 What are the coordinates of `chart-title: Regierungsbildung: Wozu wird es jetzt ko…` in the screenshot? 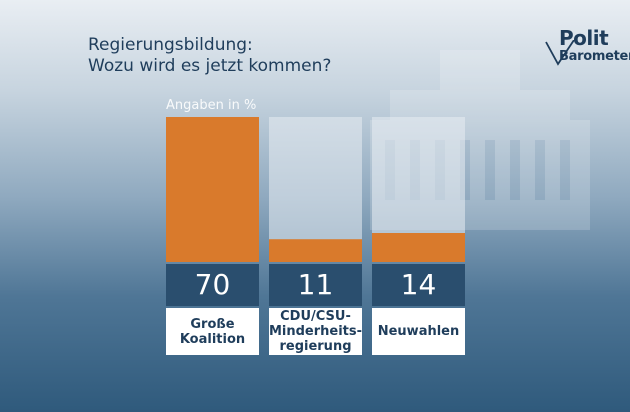 It's located at (209, 56).